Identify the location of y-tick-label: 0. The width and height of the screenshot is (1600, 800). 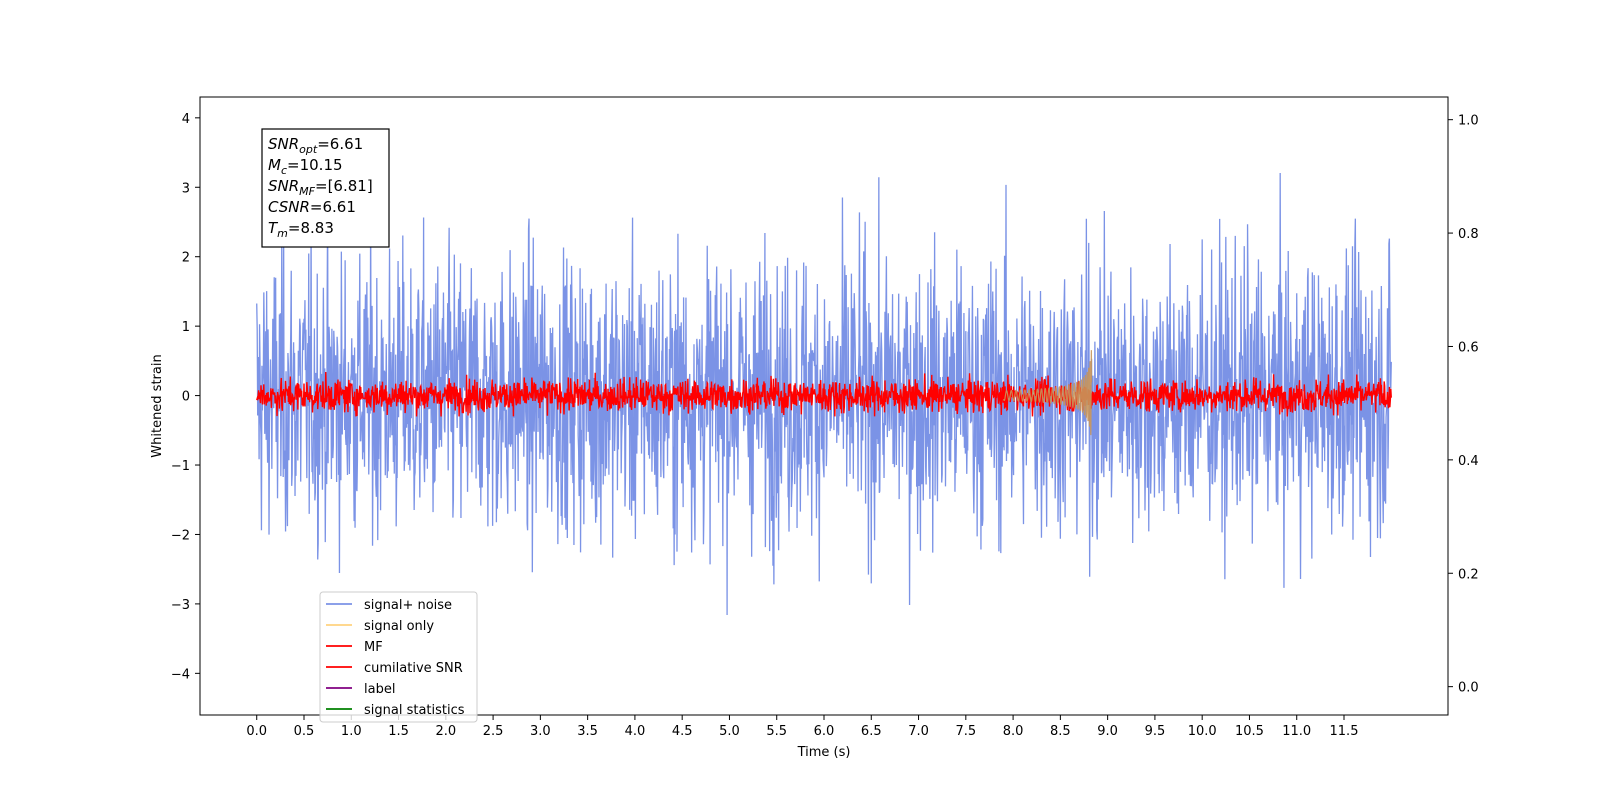
(186, 397).